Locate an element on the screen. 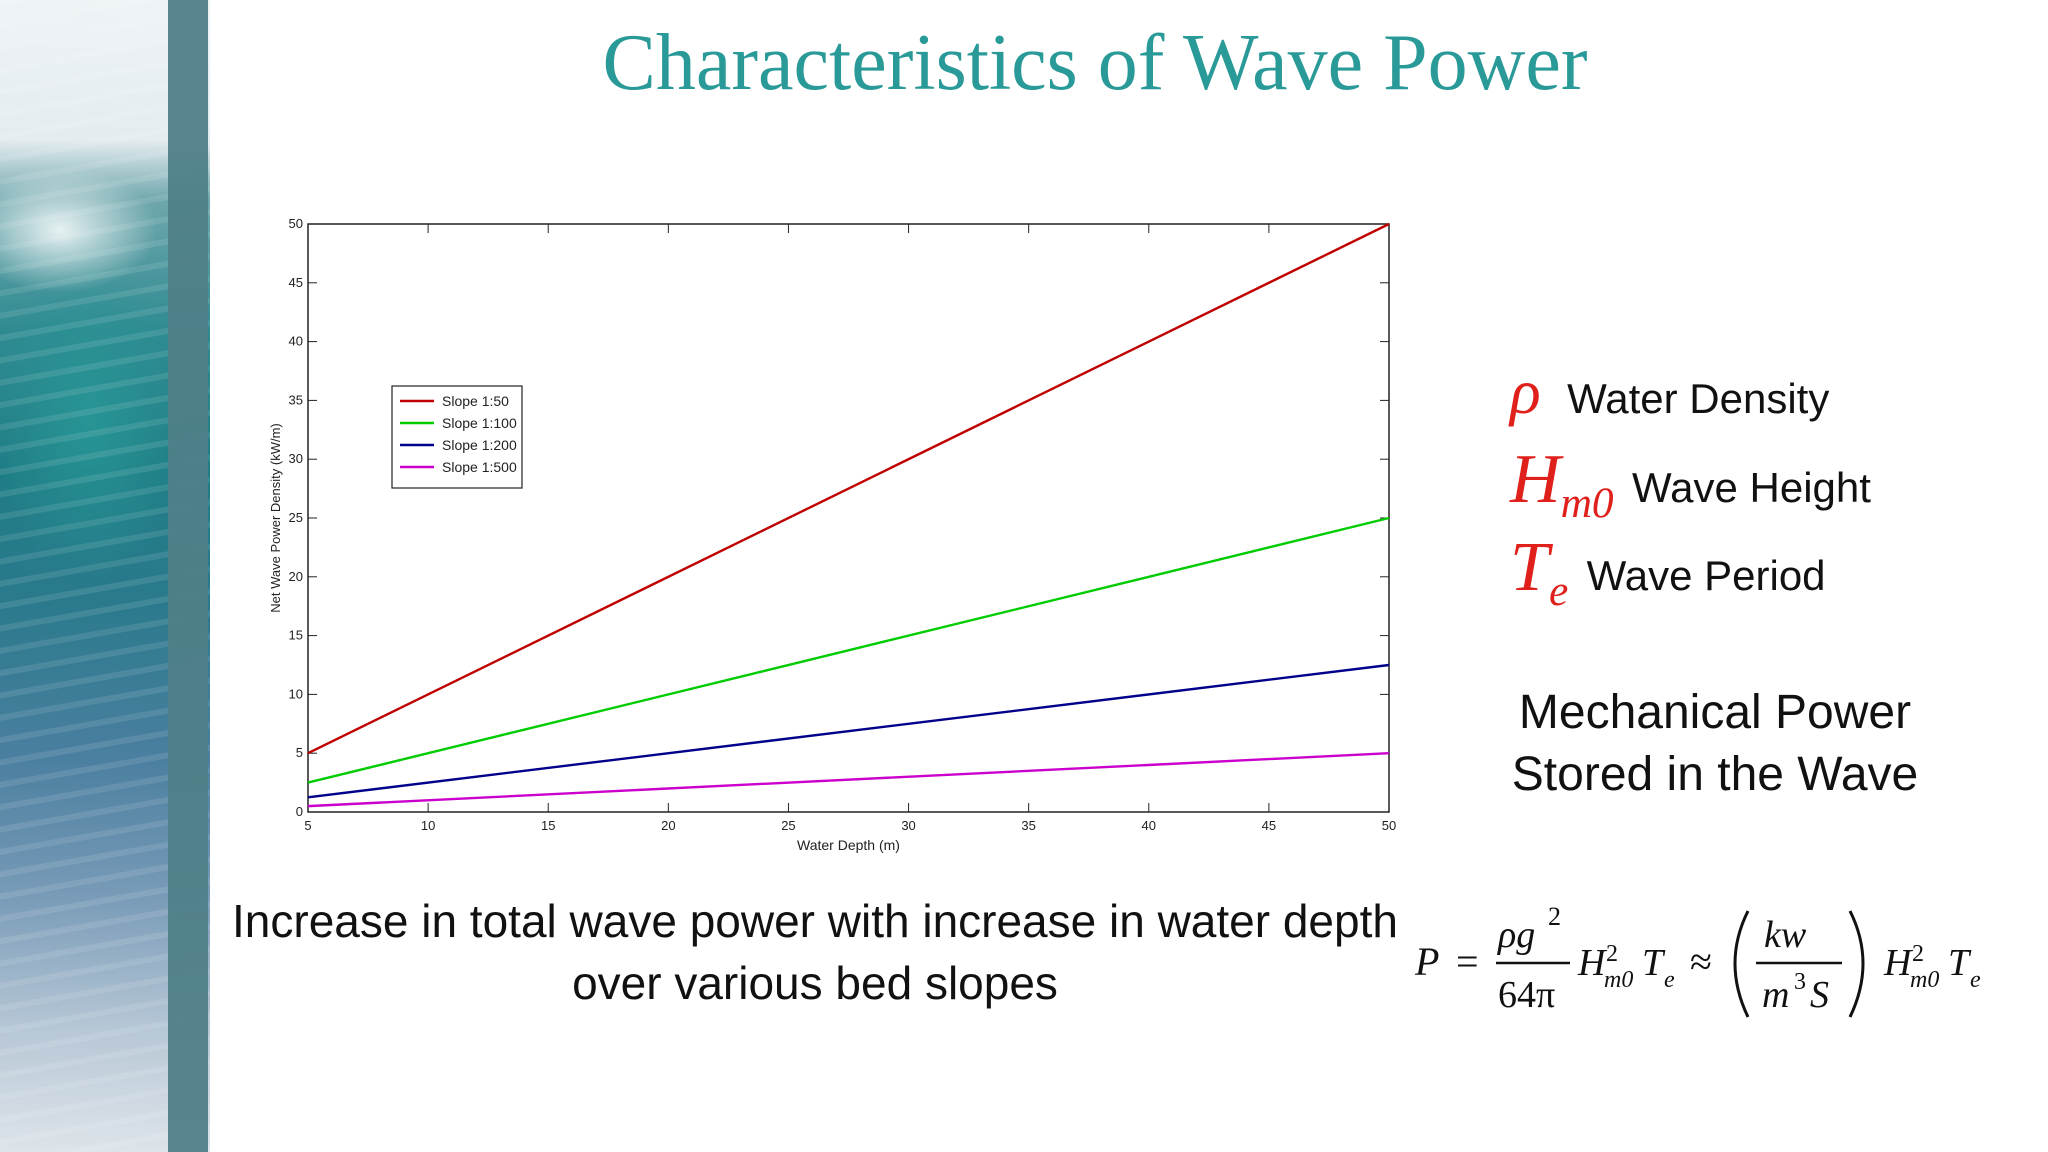  formula-period-symbol: T is located at coordinates (1654, 963).